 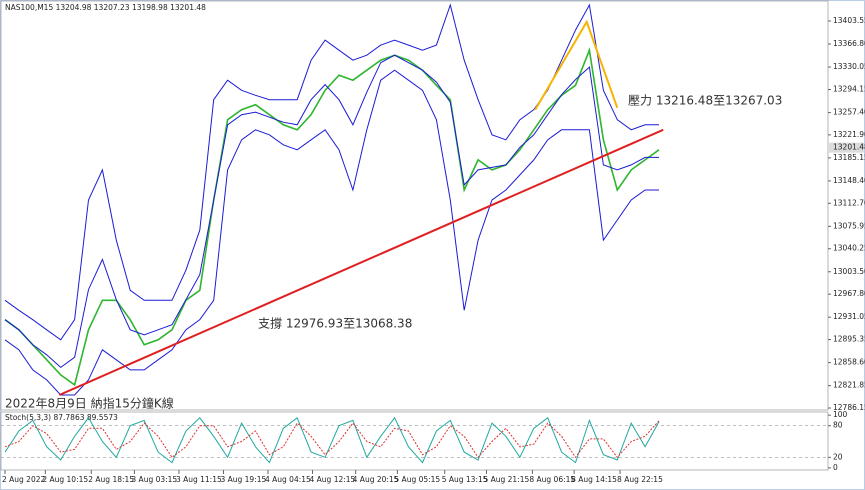 What do you see at coordinates (849, 112) in the screenshot?
I see `y-tick-label: 13257.40` at bounding box center [849, 112].